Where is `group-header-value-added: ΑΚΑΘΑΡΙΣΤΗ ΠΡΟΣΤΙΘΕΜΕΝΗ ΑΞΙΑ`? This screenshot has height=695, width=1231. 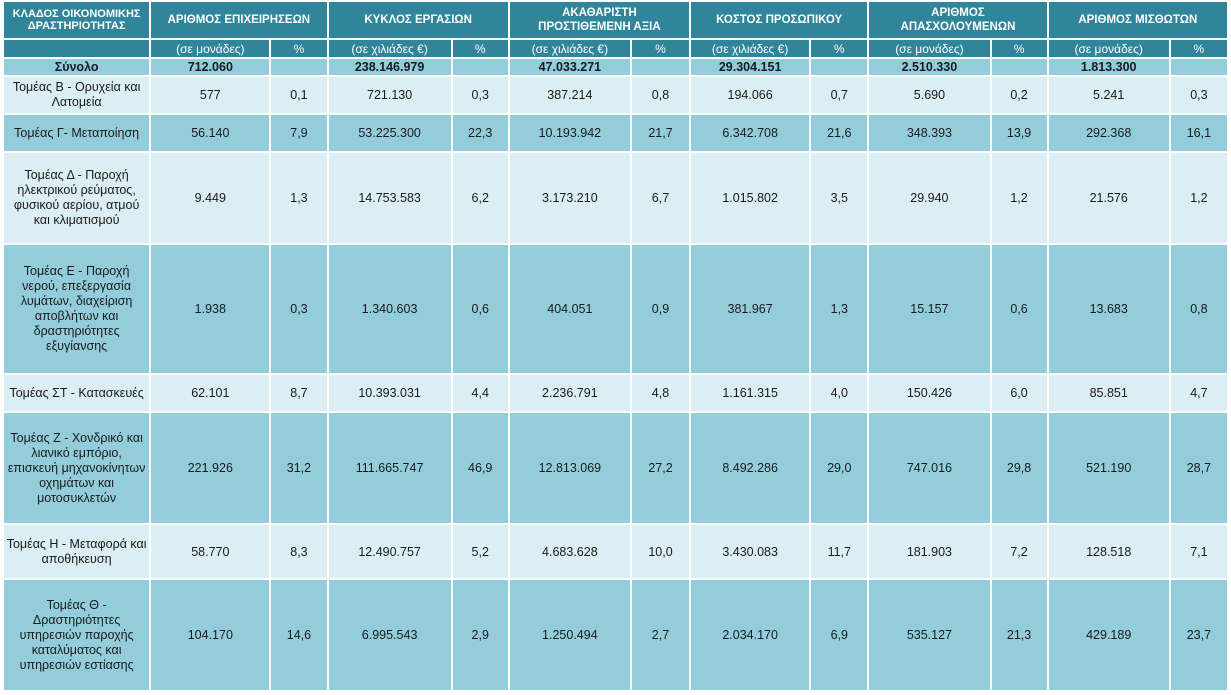 group-header-value-added: ΑΚΑΘΑΡΙΣΤΗ ΠΡΟΣΤΙΘΕΜΕΝΗ ΑΞΙΑ is located at coordinates (599, 20).